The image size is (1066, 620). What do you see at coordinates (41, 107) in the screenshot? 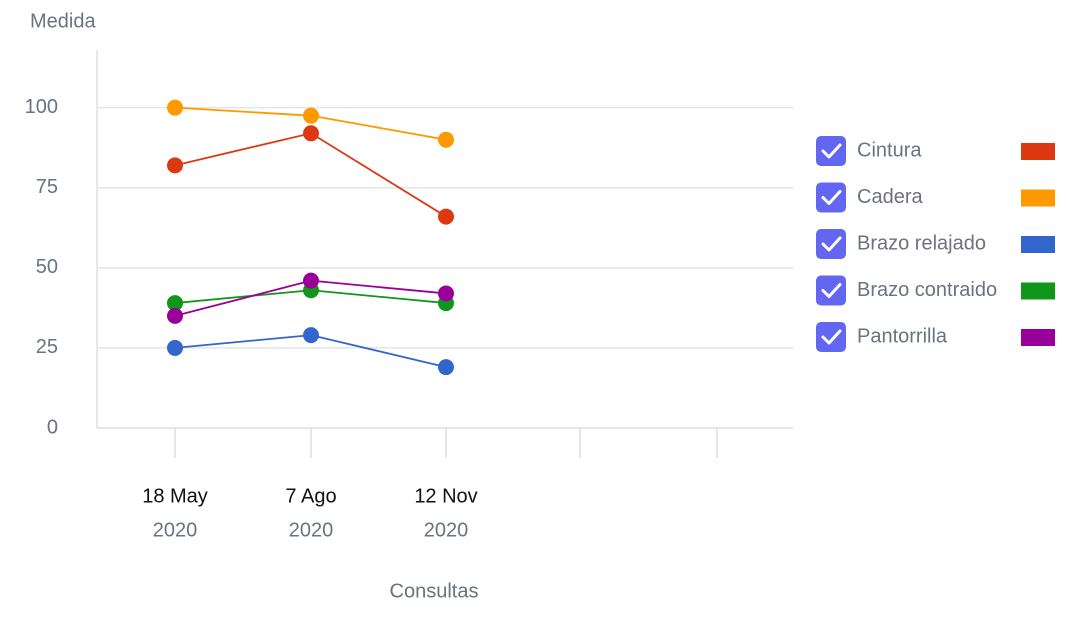
I see `y-tick-label: 100` at bounding box center [41, 107].